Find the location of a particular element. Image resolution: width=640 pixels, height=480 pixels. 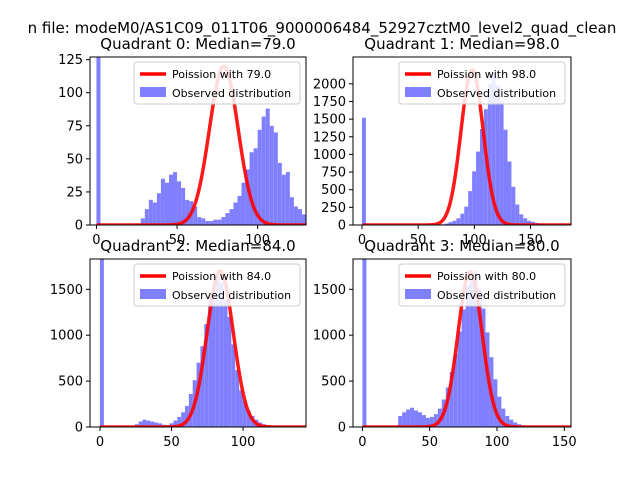

y-tick-label: 75 is located at coordinates (74, 126).